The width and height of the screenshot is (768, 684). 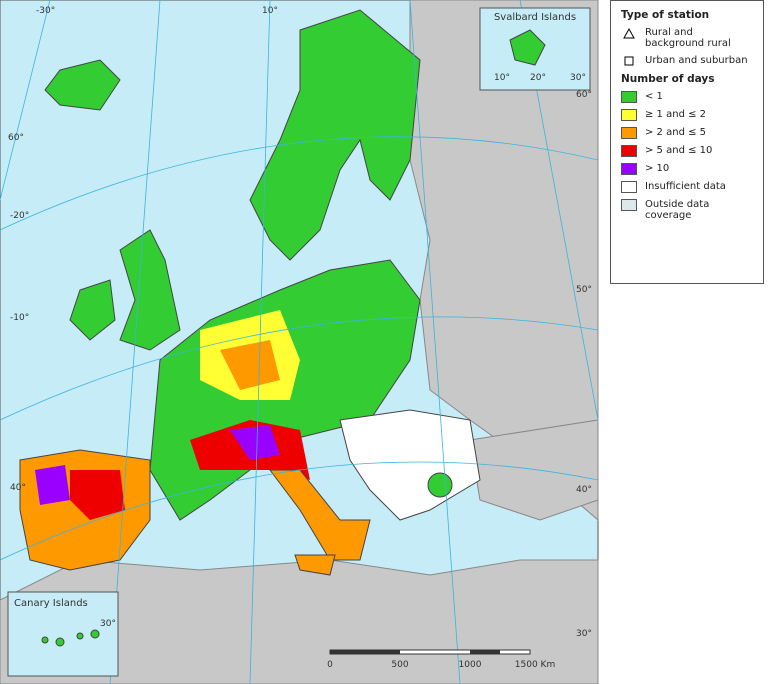 I want to click on graticule-label: -20°, so click(x=19, y=216).